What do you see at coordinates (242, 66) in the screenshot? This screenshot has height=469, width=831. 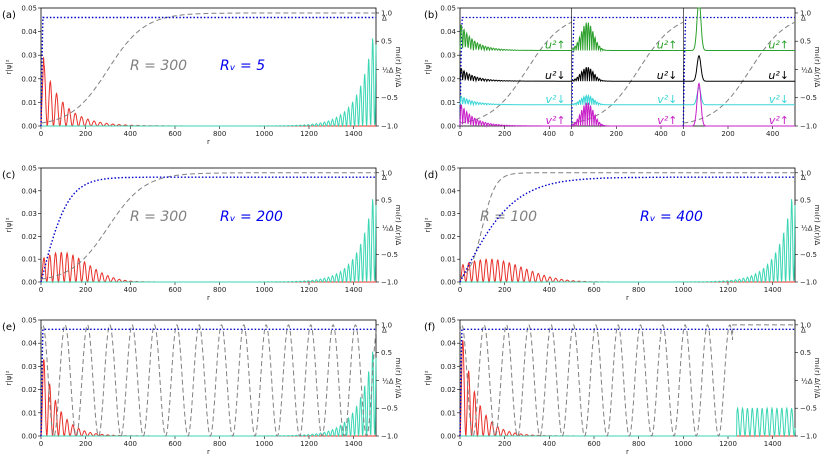 I see `annotation-Rv-a: Rᵥ = 5` at bounding box center [242, 66].